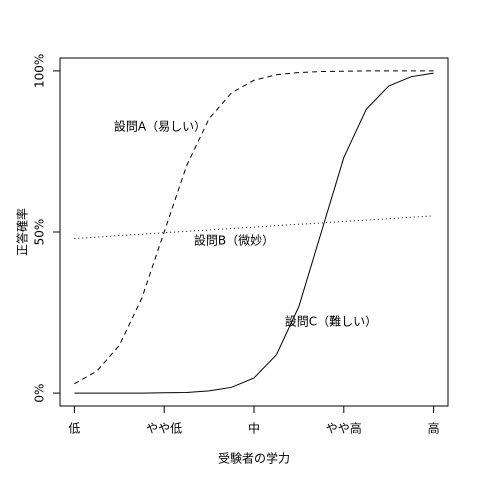  I want to click on y-tick-label: 0%, so click(40, 393).